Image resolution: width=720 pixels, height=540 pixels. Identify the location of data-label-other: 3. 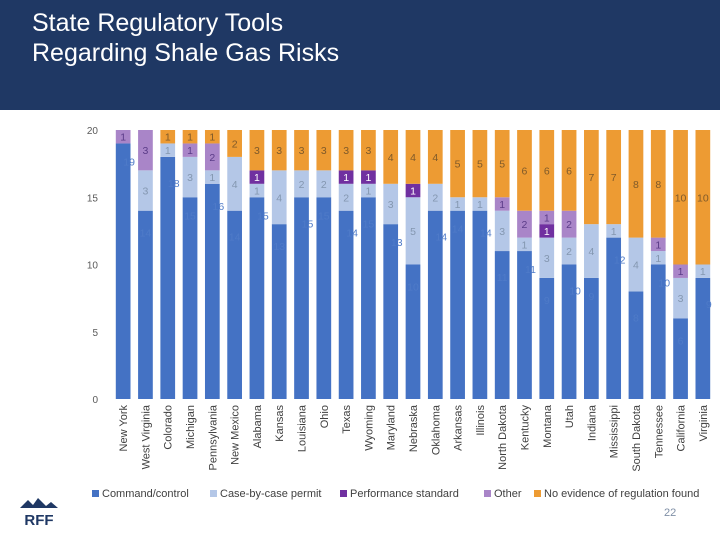
(146, 151).